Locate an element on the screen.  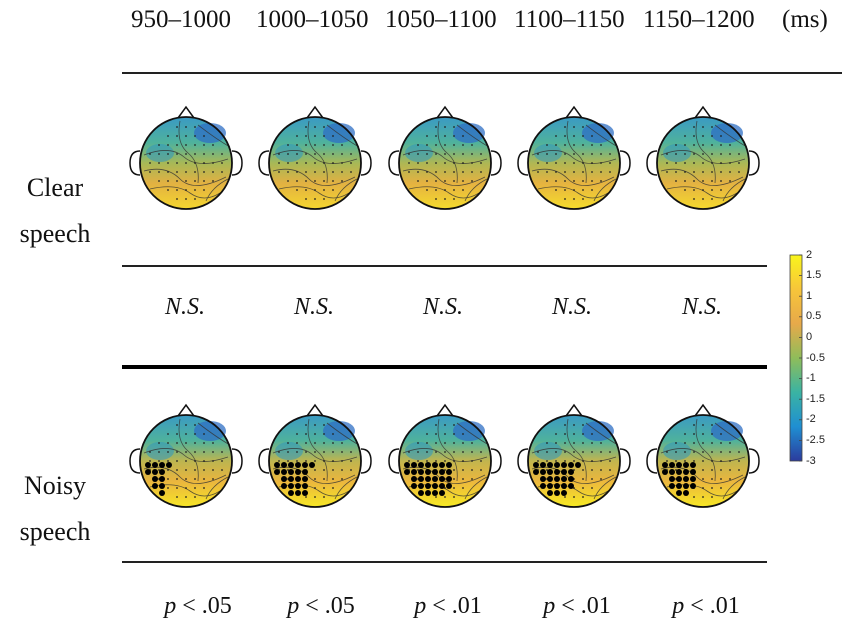
colorbar-tick-label: -2 is located at coordinates (811, 419).